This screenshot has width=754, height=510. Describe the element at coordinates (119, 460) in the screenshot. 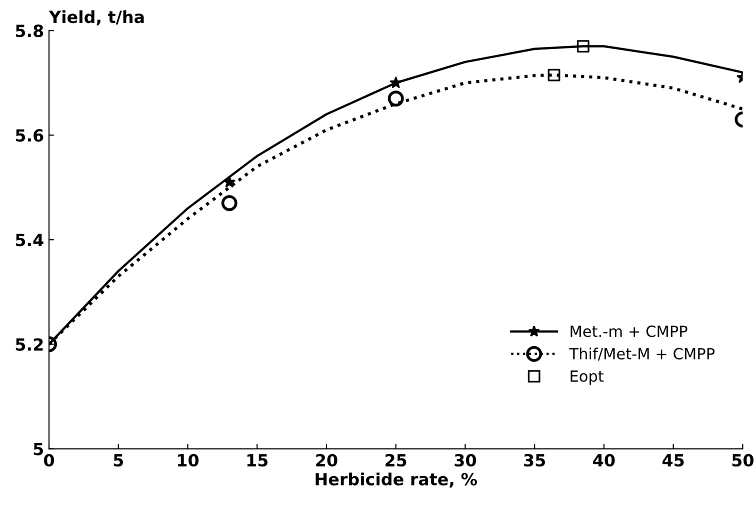

I see `x-tick-label: 5` at that location.